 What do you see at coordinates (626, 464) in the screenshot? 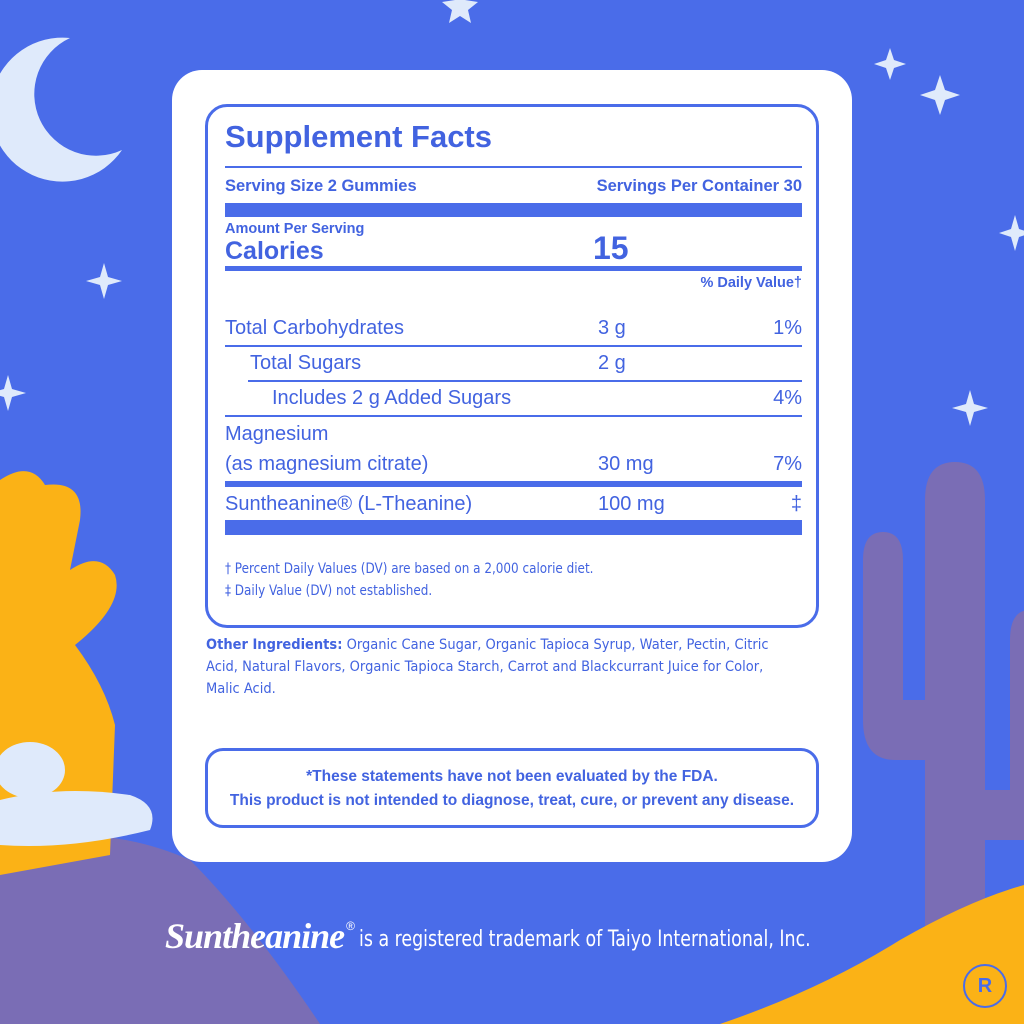
I see `nutrient-amount: 30 mg` at bounding box center [626, 464].